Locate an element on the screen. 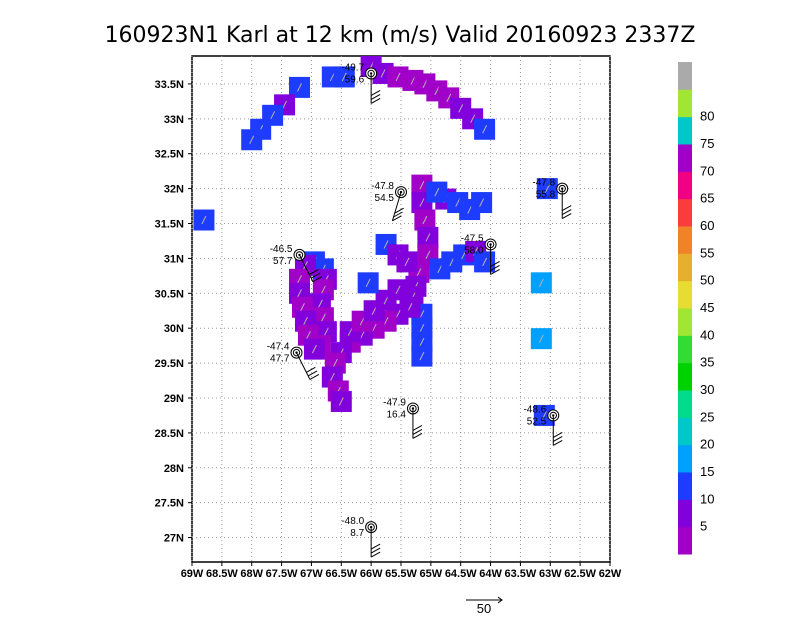 The height and width of the screenshot is (618, 800). y-tick-label: 29.5N is located at coordinates (169, 364).